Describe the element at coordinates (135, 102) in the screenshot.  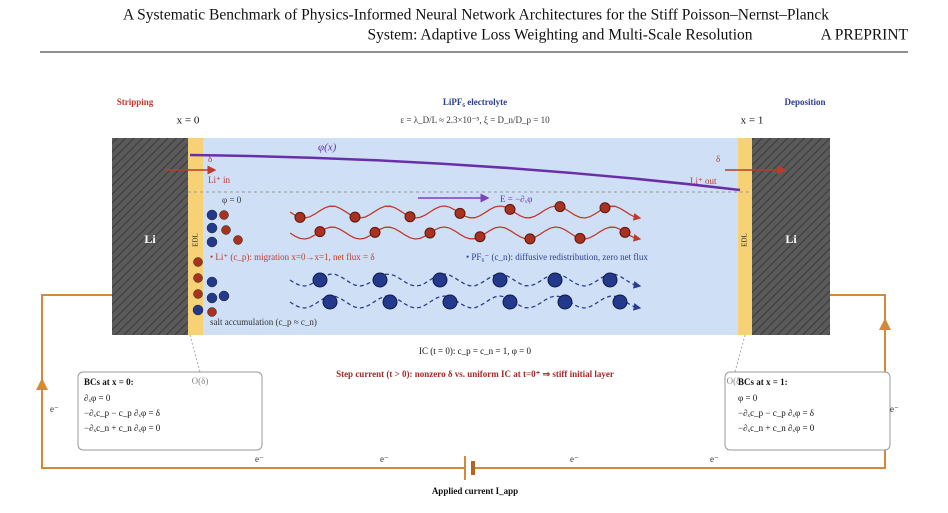
I see `label: Stripping` at that location.